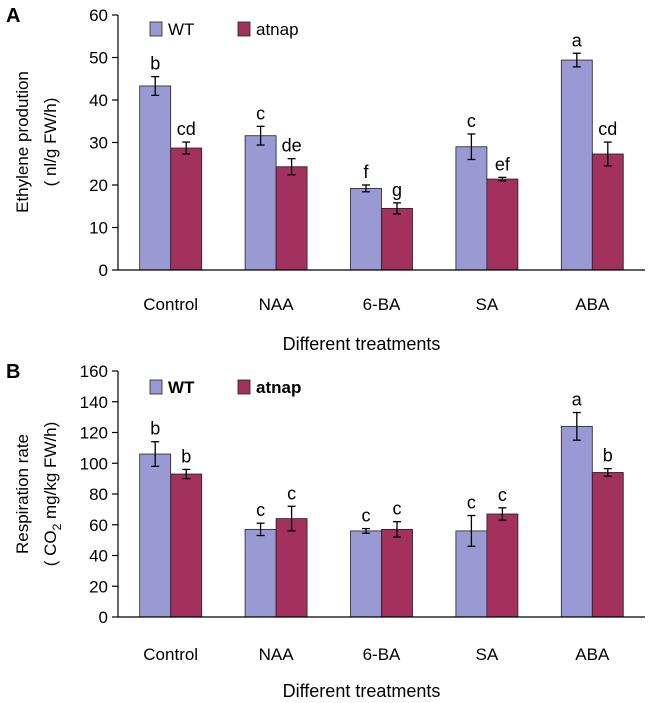 This screenshot has height=703, width=650. Describe the element at coordinates (94, 463) in the screenshot. I see `y-tick-label: 100` at that location.